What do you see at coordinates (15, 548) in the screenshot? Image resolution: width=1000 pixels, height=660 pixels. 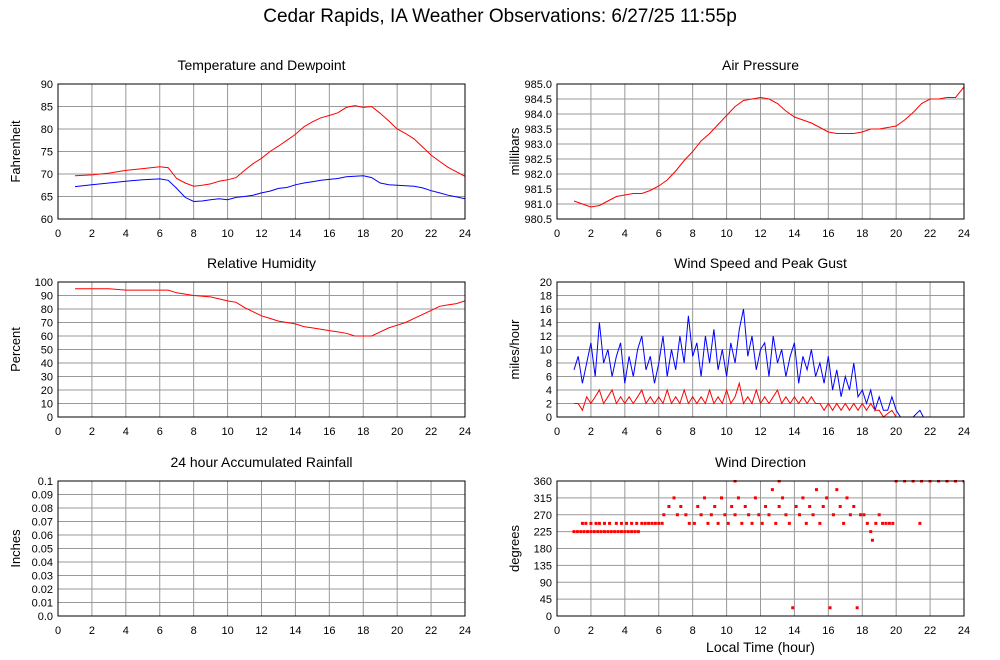 I see `y-axis-label: Inches` at bounding box center [15, 548].